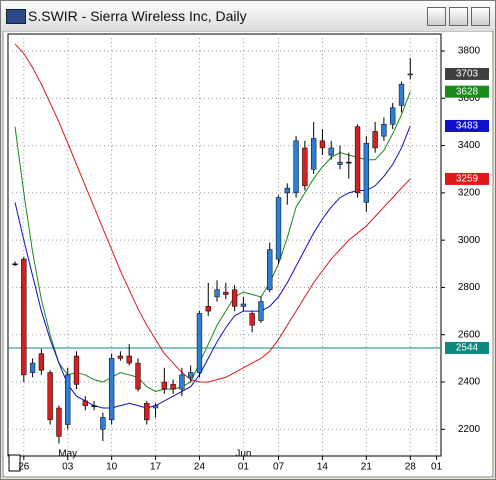  I want to click on y-tick-label: 2200, so click(469, 429).